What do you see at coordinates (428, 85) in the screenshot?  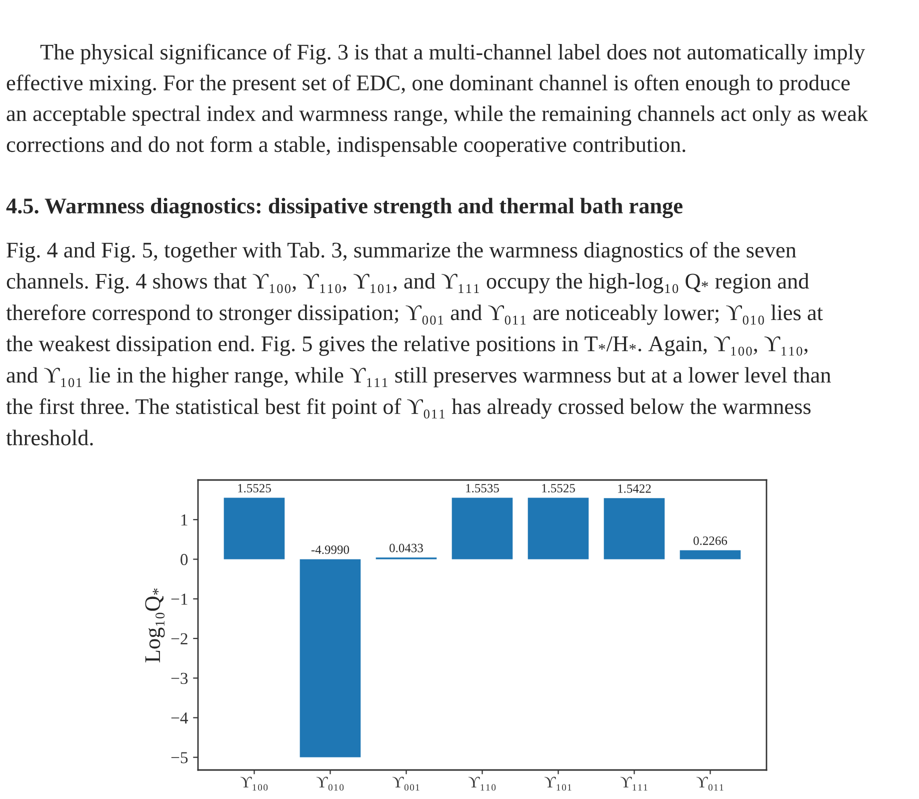 I see `text: effective mixing. For the present set of EDC, one dominant channel is often enough to produce` at bounding box center [428, 85].